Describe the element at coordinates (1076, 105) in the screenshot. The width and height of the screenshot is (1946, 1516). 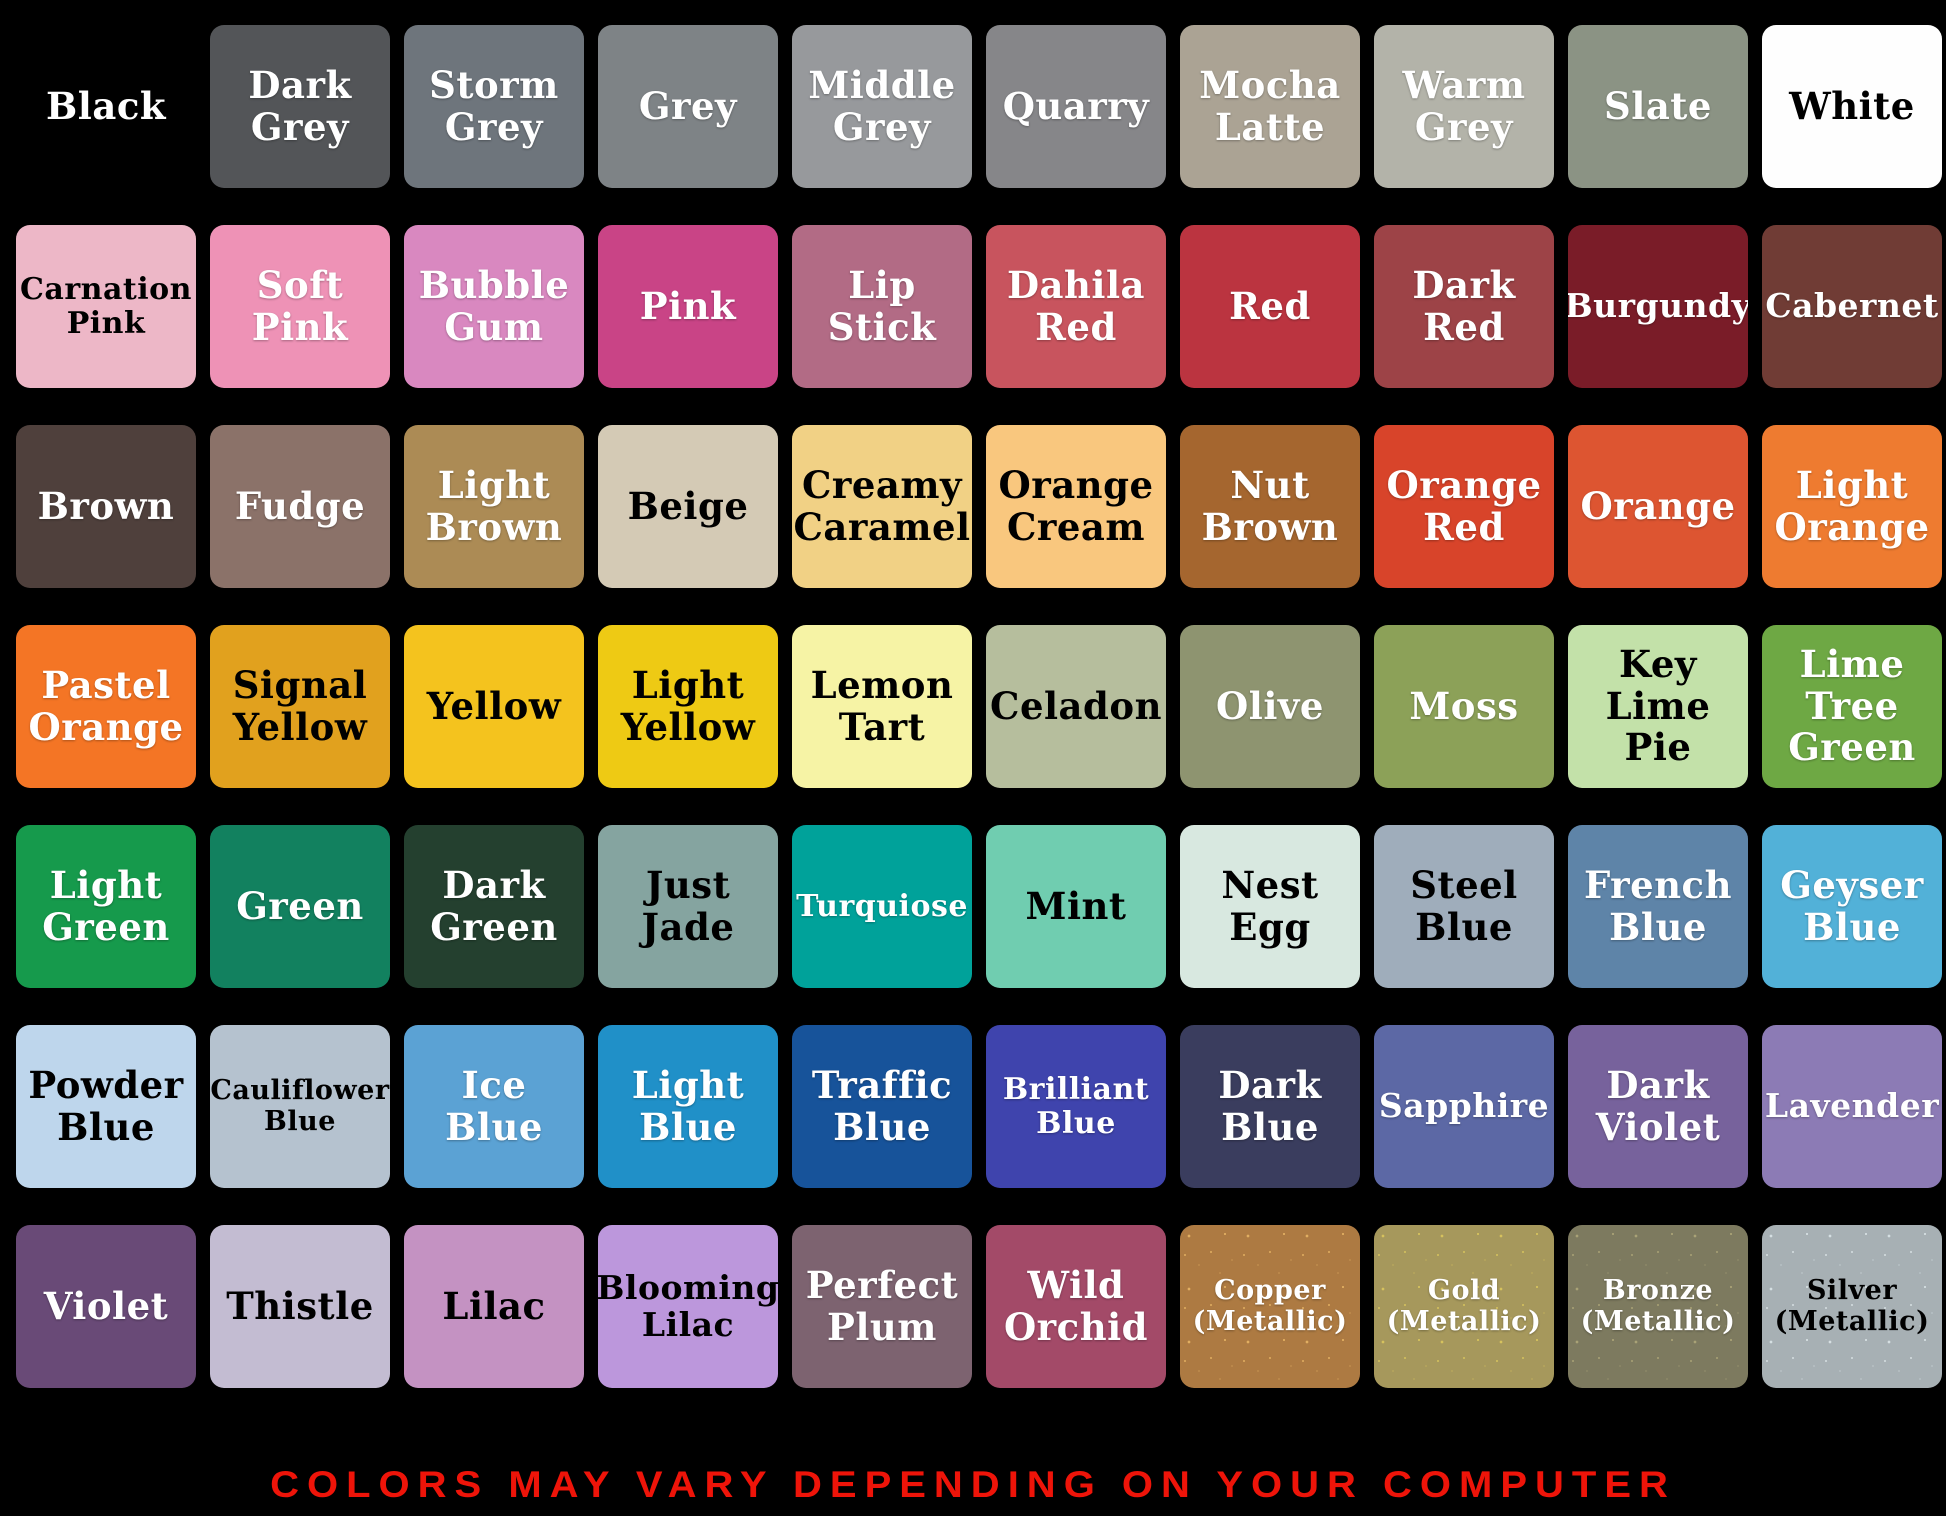
I see `swatch-label: Quarry` at that location.